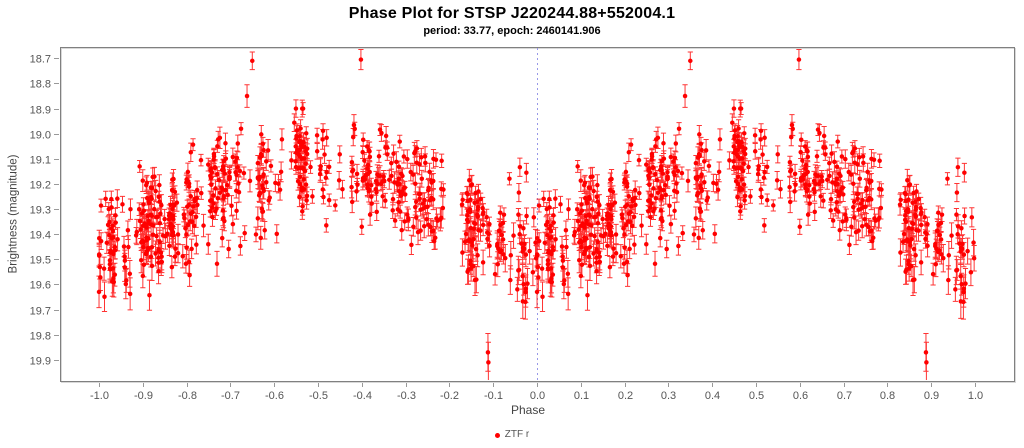 The height and width of the screenshot is (448, 1024). I want to click on chart-subtitle: period: 33.77, epoch: 2460141.906, so click(512, 31).